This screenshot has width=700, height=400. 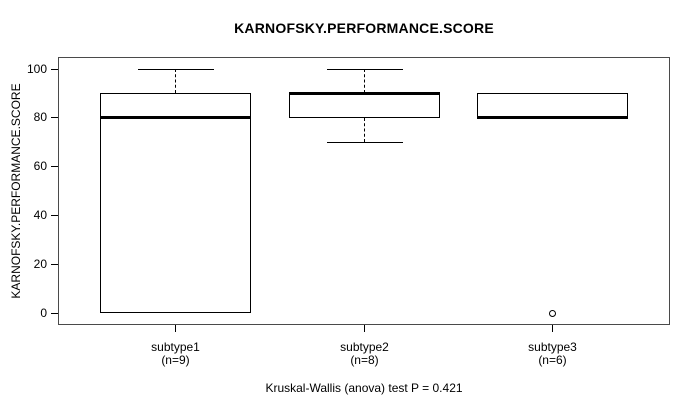 What do you see at coordinates (364, 28) in the screenshot?
I see `chart-title: KARNOFSKY.PERFORMANCE.SCORE` at bounding box center [364, 28].